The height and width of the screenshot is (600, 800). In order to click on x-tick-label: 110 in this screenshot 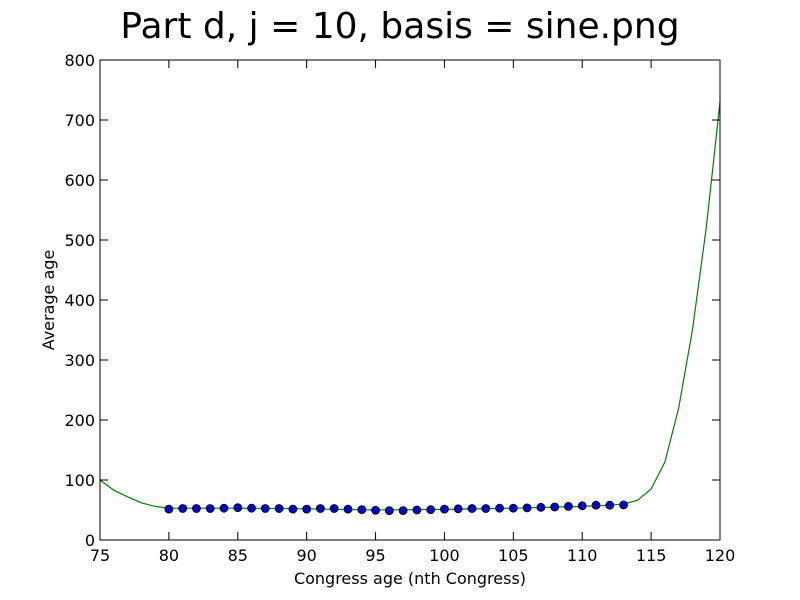, I will do `click(582, 555)`.